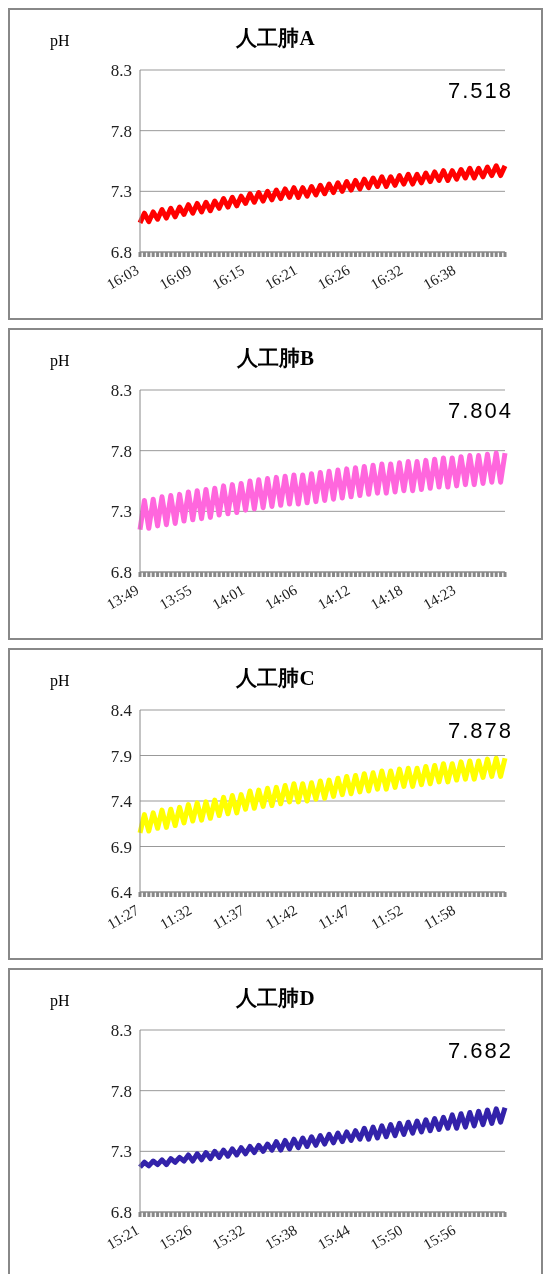  I want to click on y-tick-label: 8.4, so click(121, 711).